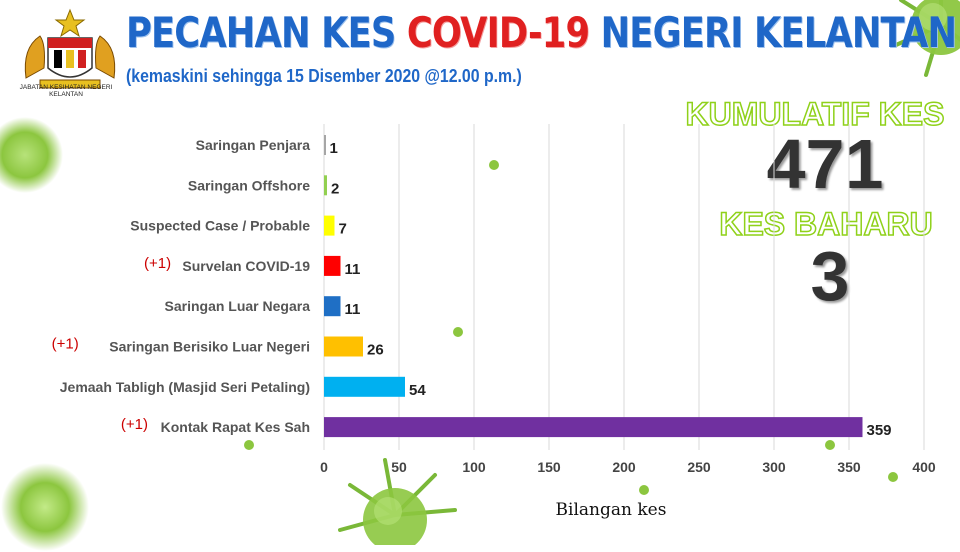  What do you see at coordinates (825, 164) in the screenshot?
I see `cumulative-cases-value: 471` at bounding box center [825, 164].